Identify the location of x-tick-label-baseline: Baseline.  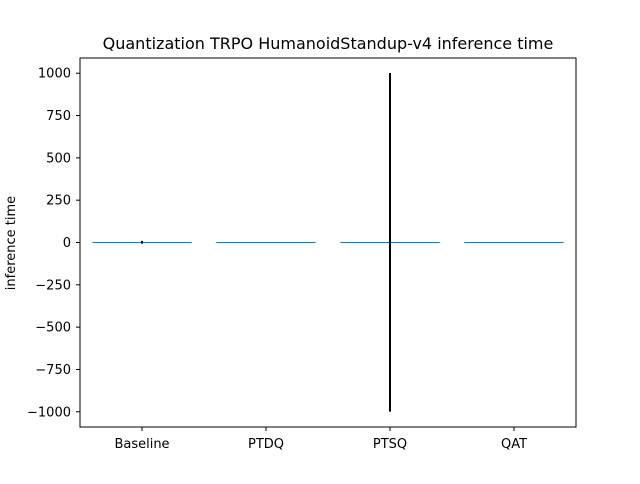
(141, 444).